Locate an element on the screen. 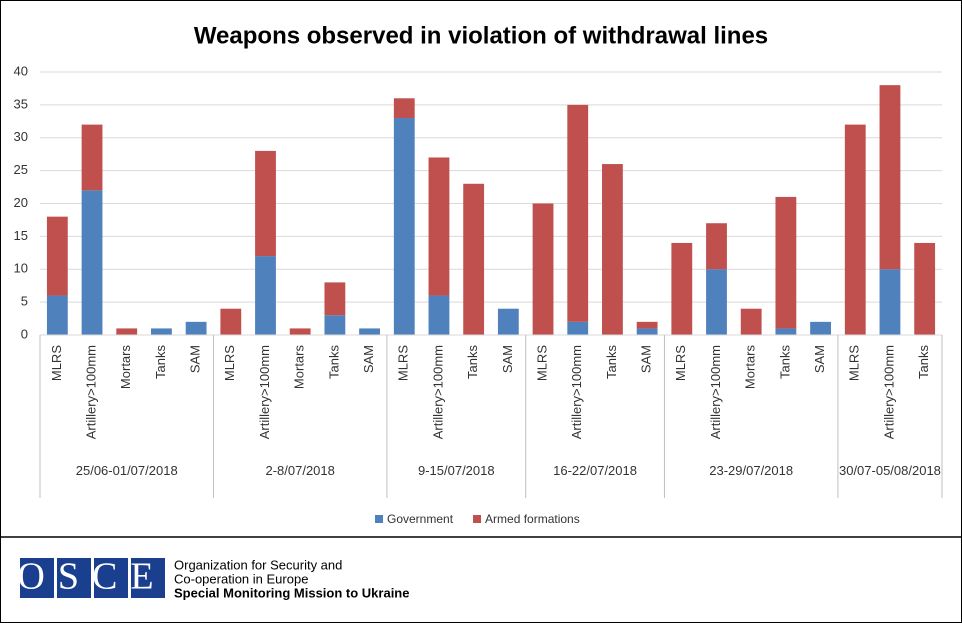 This screenshot has height=623, width=962. footer-line: Co-operation in Europe is located at coordinates (241, 578).